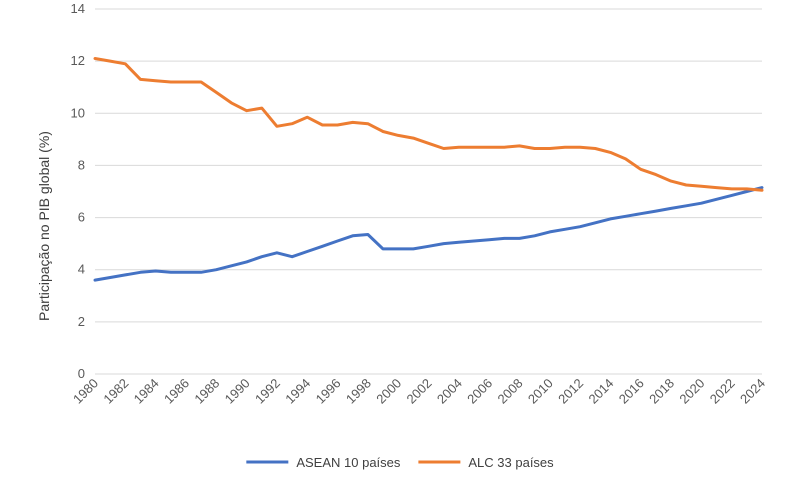  I want to click on x-tick-label: 2004, so click(449, 391).